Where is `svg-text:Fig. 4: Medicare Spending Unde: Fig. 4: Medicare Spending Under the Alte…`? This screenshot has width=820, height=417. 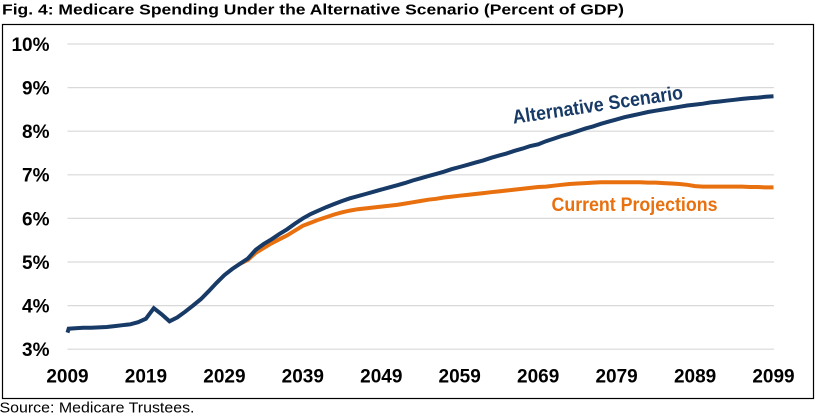 svg-text:Fig. 4: Medicare Spending Unde: Fig. 4: Medicare Spending Under the Alte… is located at coordinates (313, 10).